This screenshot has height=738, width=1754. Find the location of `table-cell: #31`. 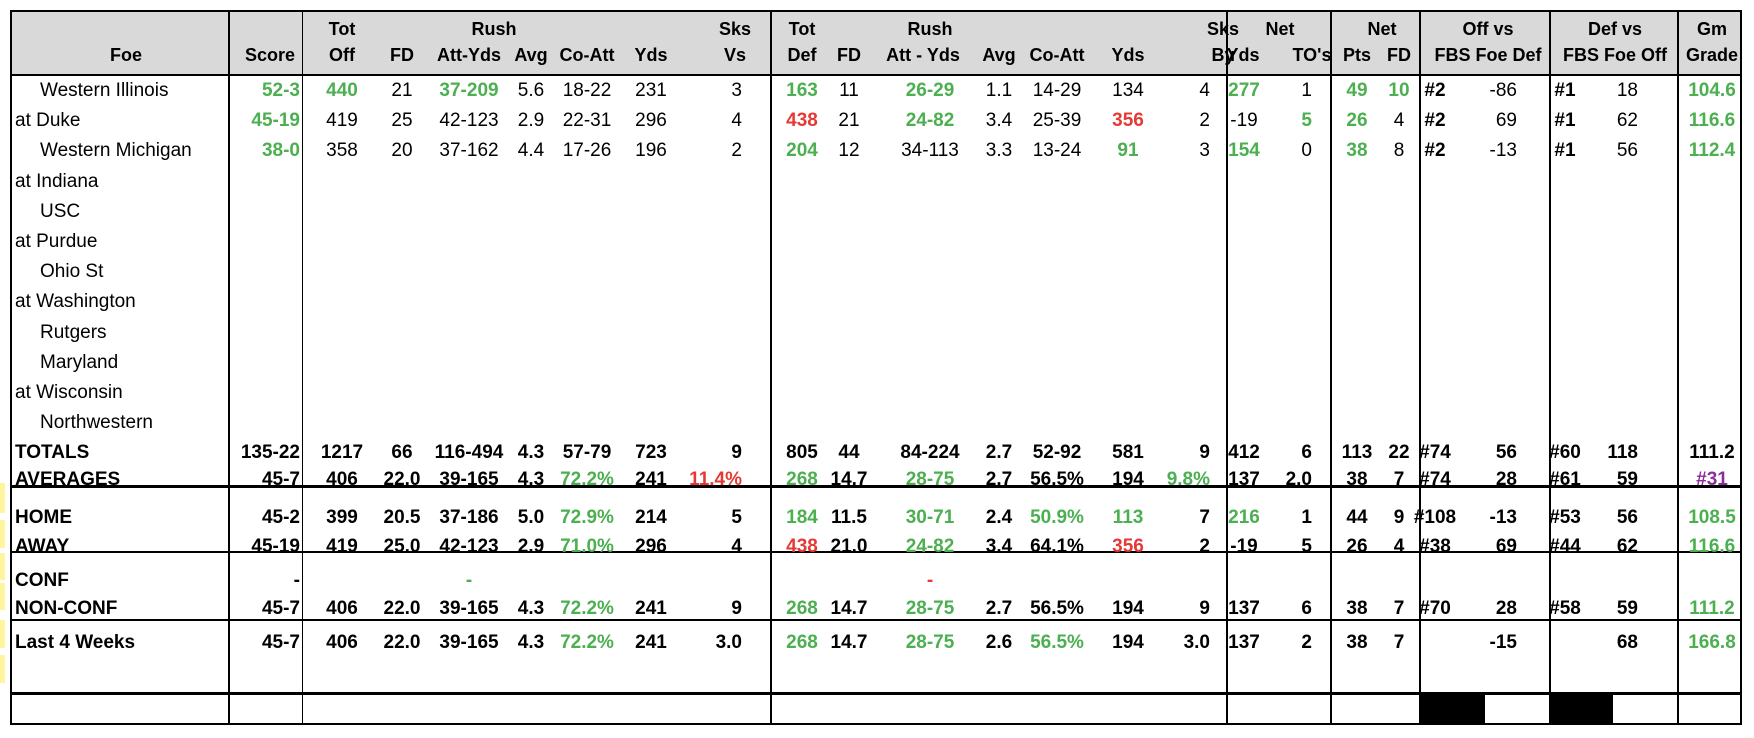

table-cell: #31 is located at coordinates (1712, 479).